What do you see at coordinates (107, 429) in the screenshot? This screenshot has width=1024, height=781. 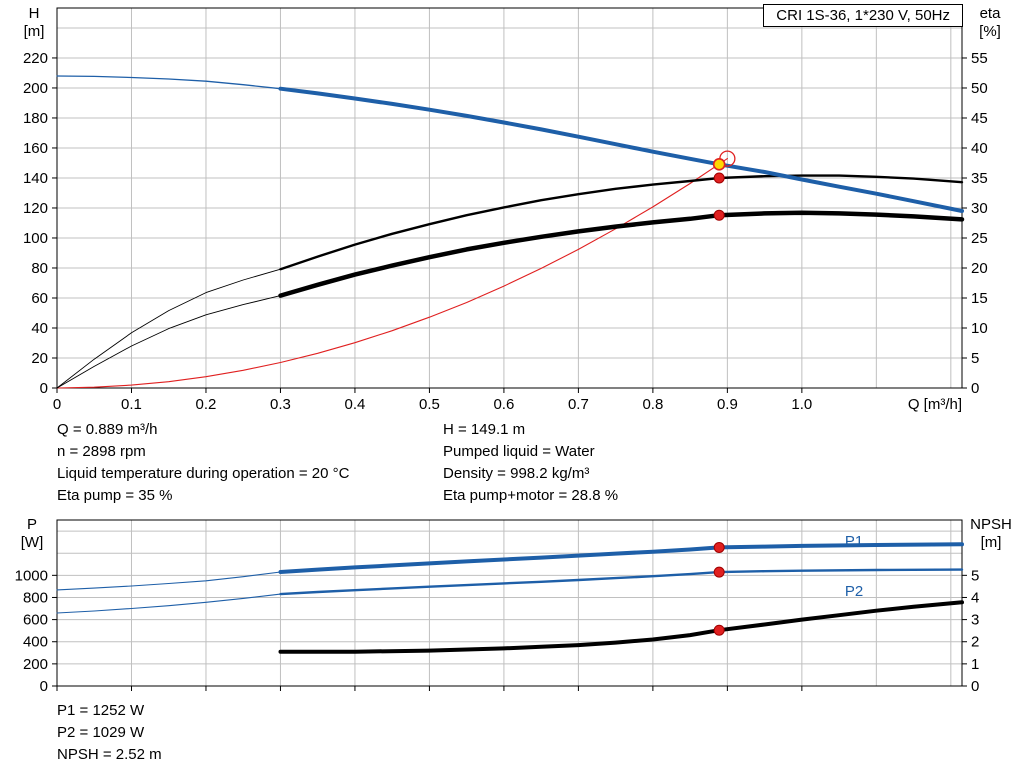 I see `info-line-q: Q = 0.889 m³/h` at bounding box center [107, 429].